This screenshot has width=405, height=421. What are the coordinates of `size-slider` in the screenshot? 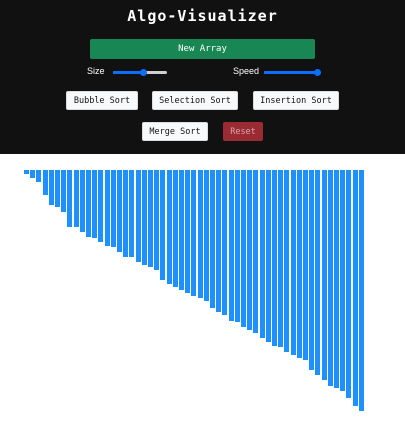 It's located at (140, 72).